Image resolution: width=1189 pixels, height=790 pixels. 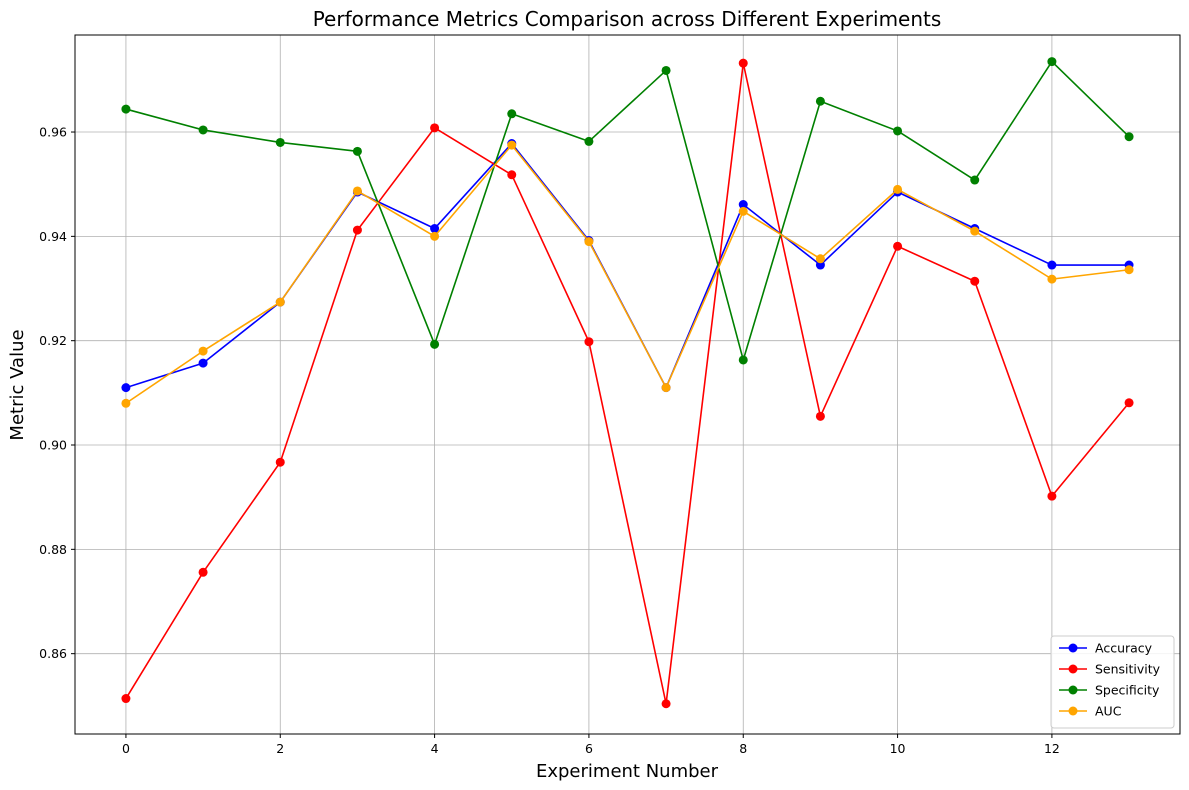 I want to click on legend-label: AUC, so click(x=1108, y=711).